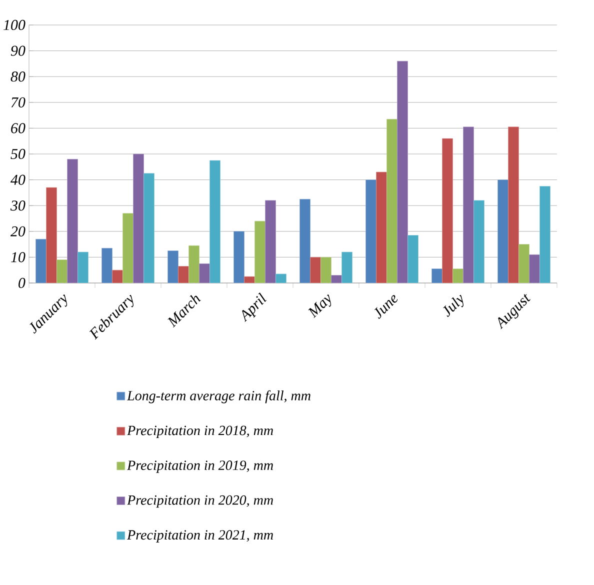 Image resolution: width=594 pixels, height=585 pixels. What do you see at coordinates (200, 466) in the screenshot?
I see `legend-label: Precipitation in 2019, mm` at bounding box center [200, 466].